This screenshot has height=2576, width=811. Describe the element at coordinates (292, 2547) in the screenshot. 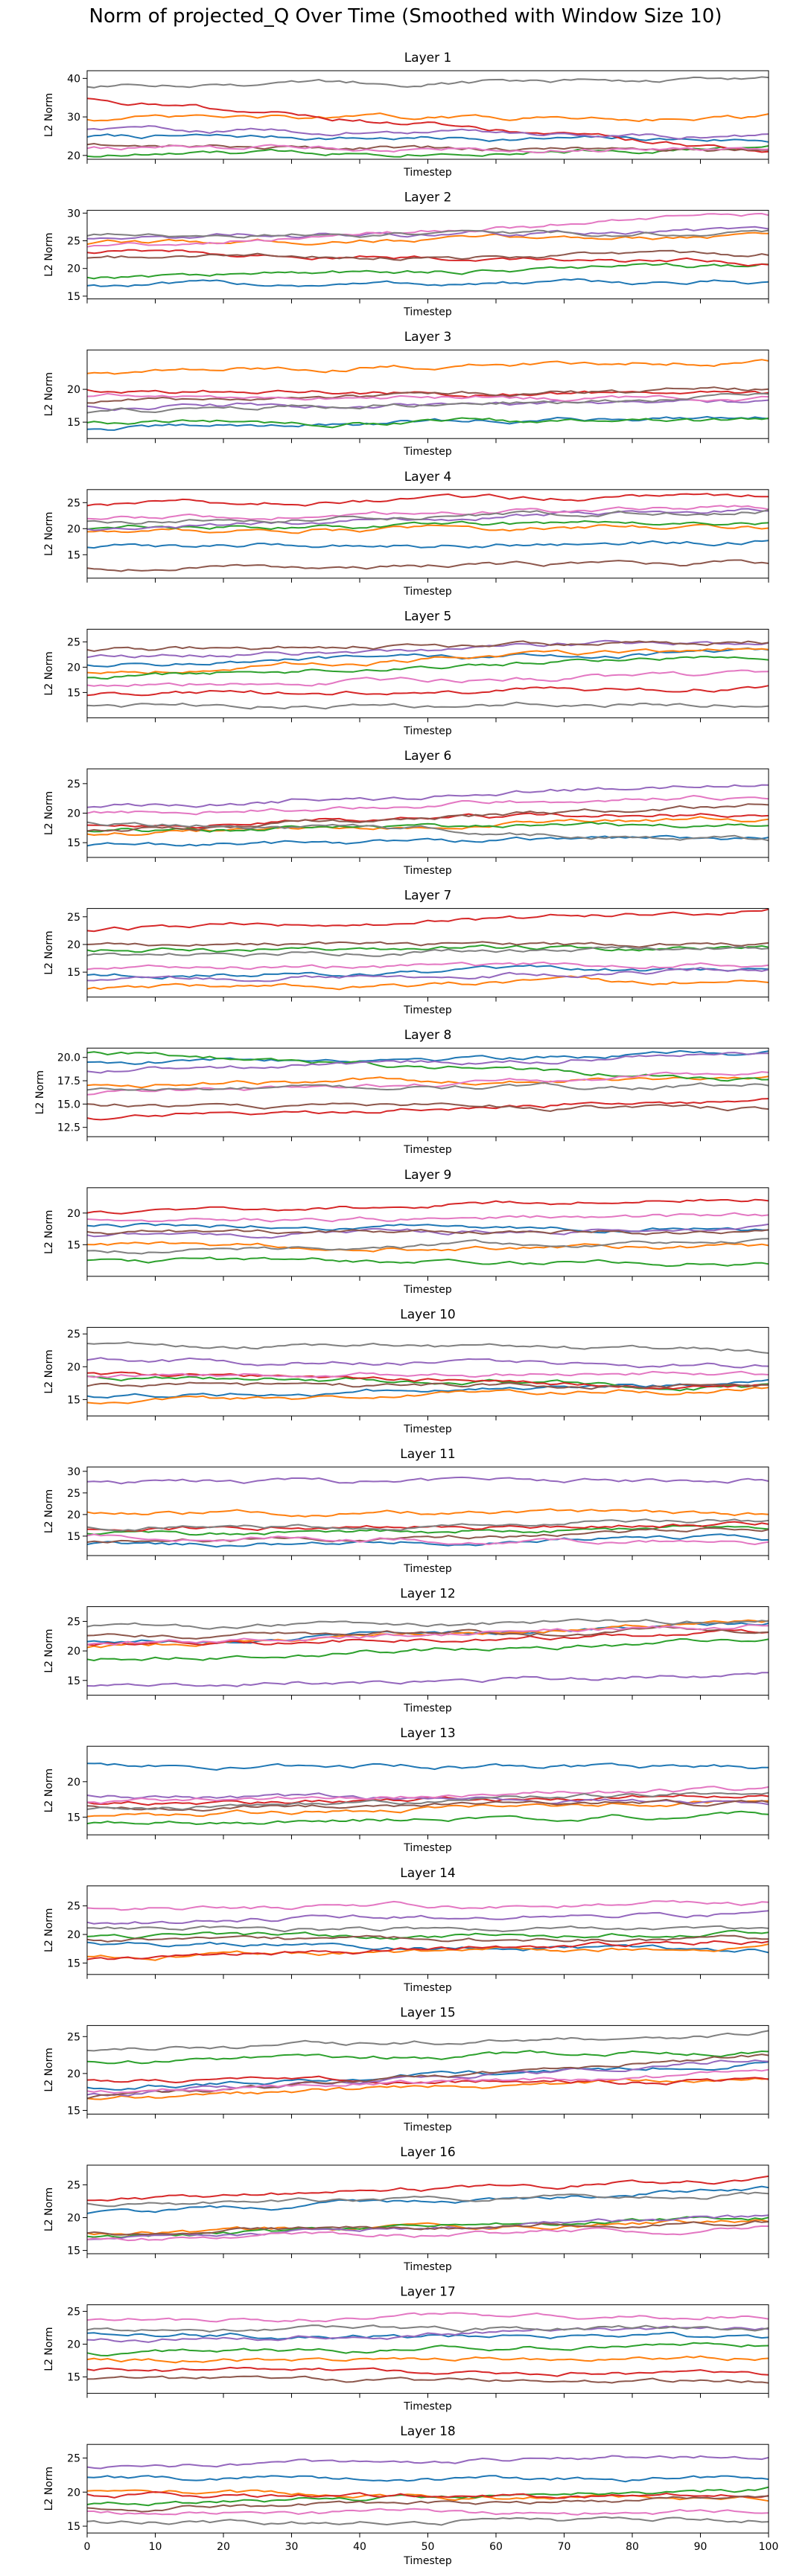

I see `x-tick-label: 30` at that location.